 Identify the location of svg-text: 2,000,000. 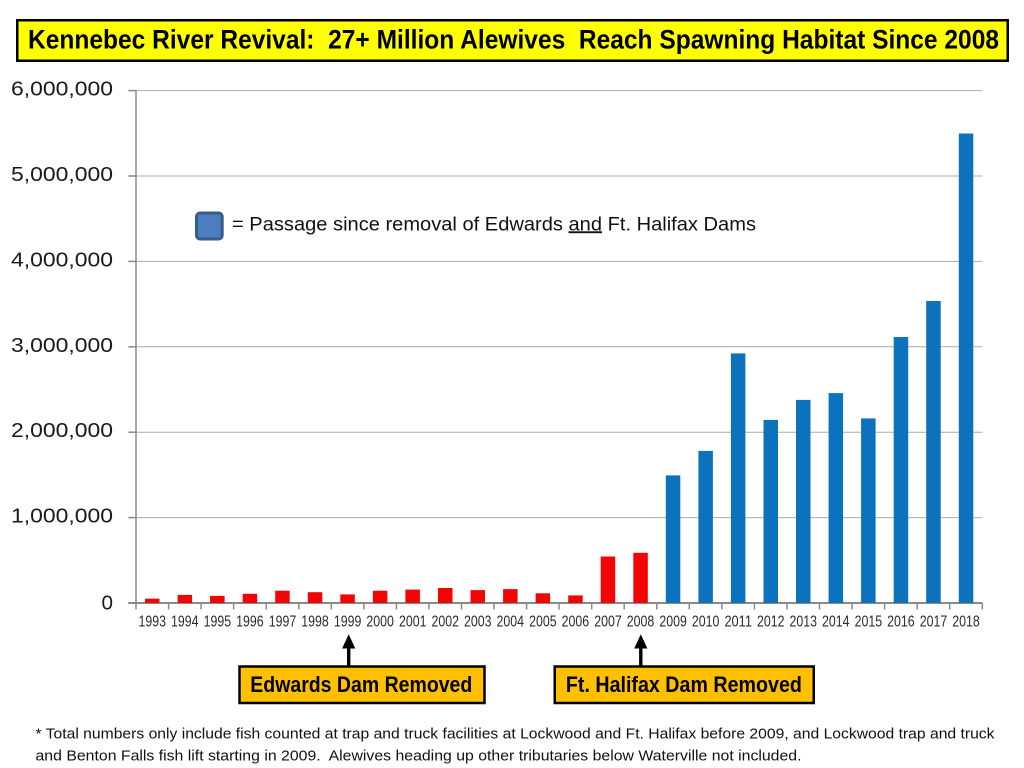
(62, 430).